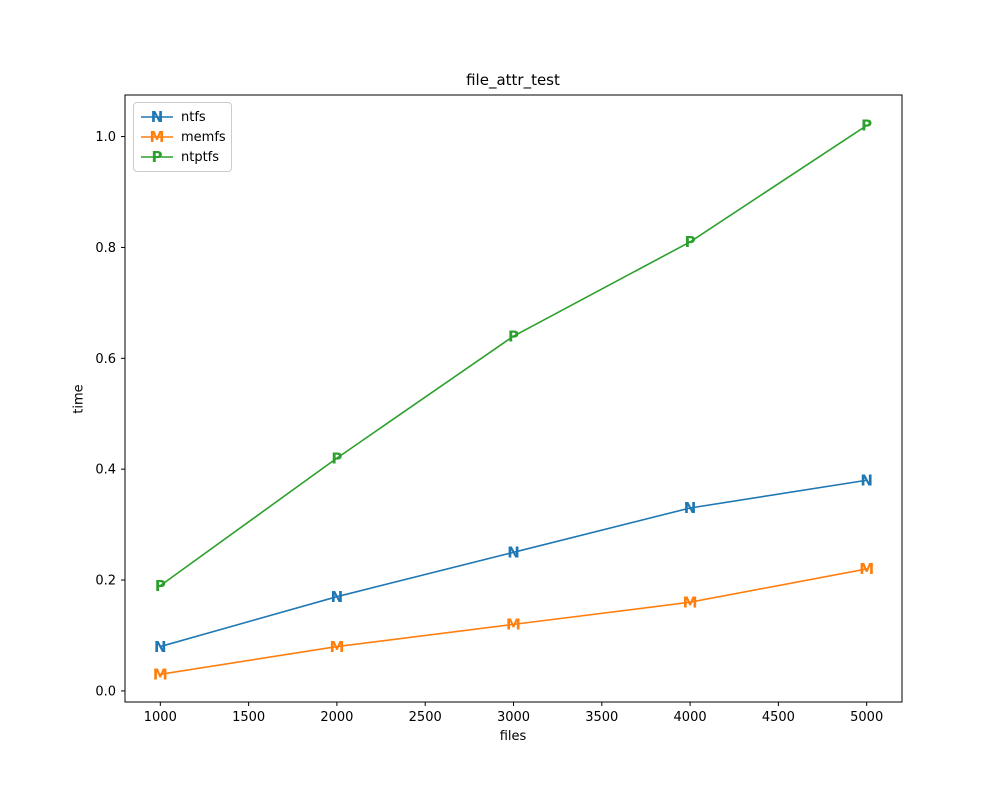 The width and height of the screenshot is (1000, 800). I want to click on y-tick-label: 0.4, so click(105, 470).